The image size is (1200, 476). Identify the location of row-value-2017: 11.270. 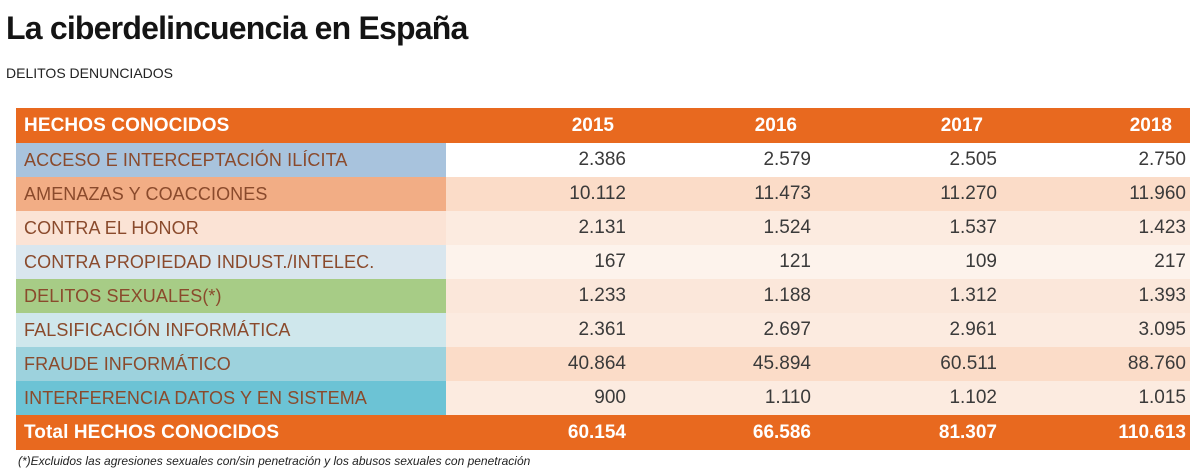
(968, 193).